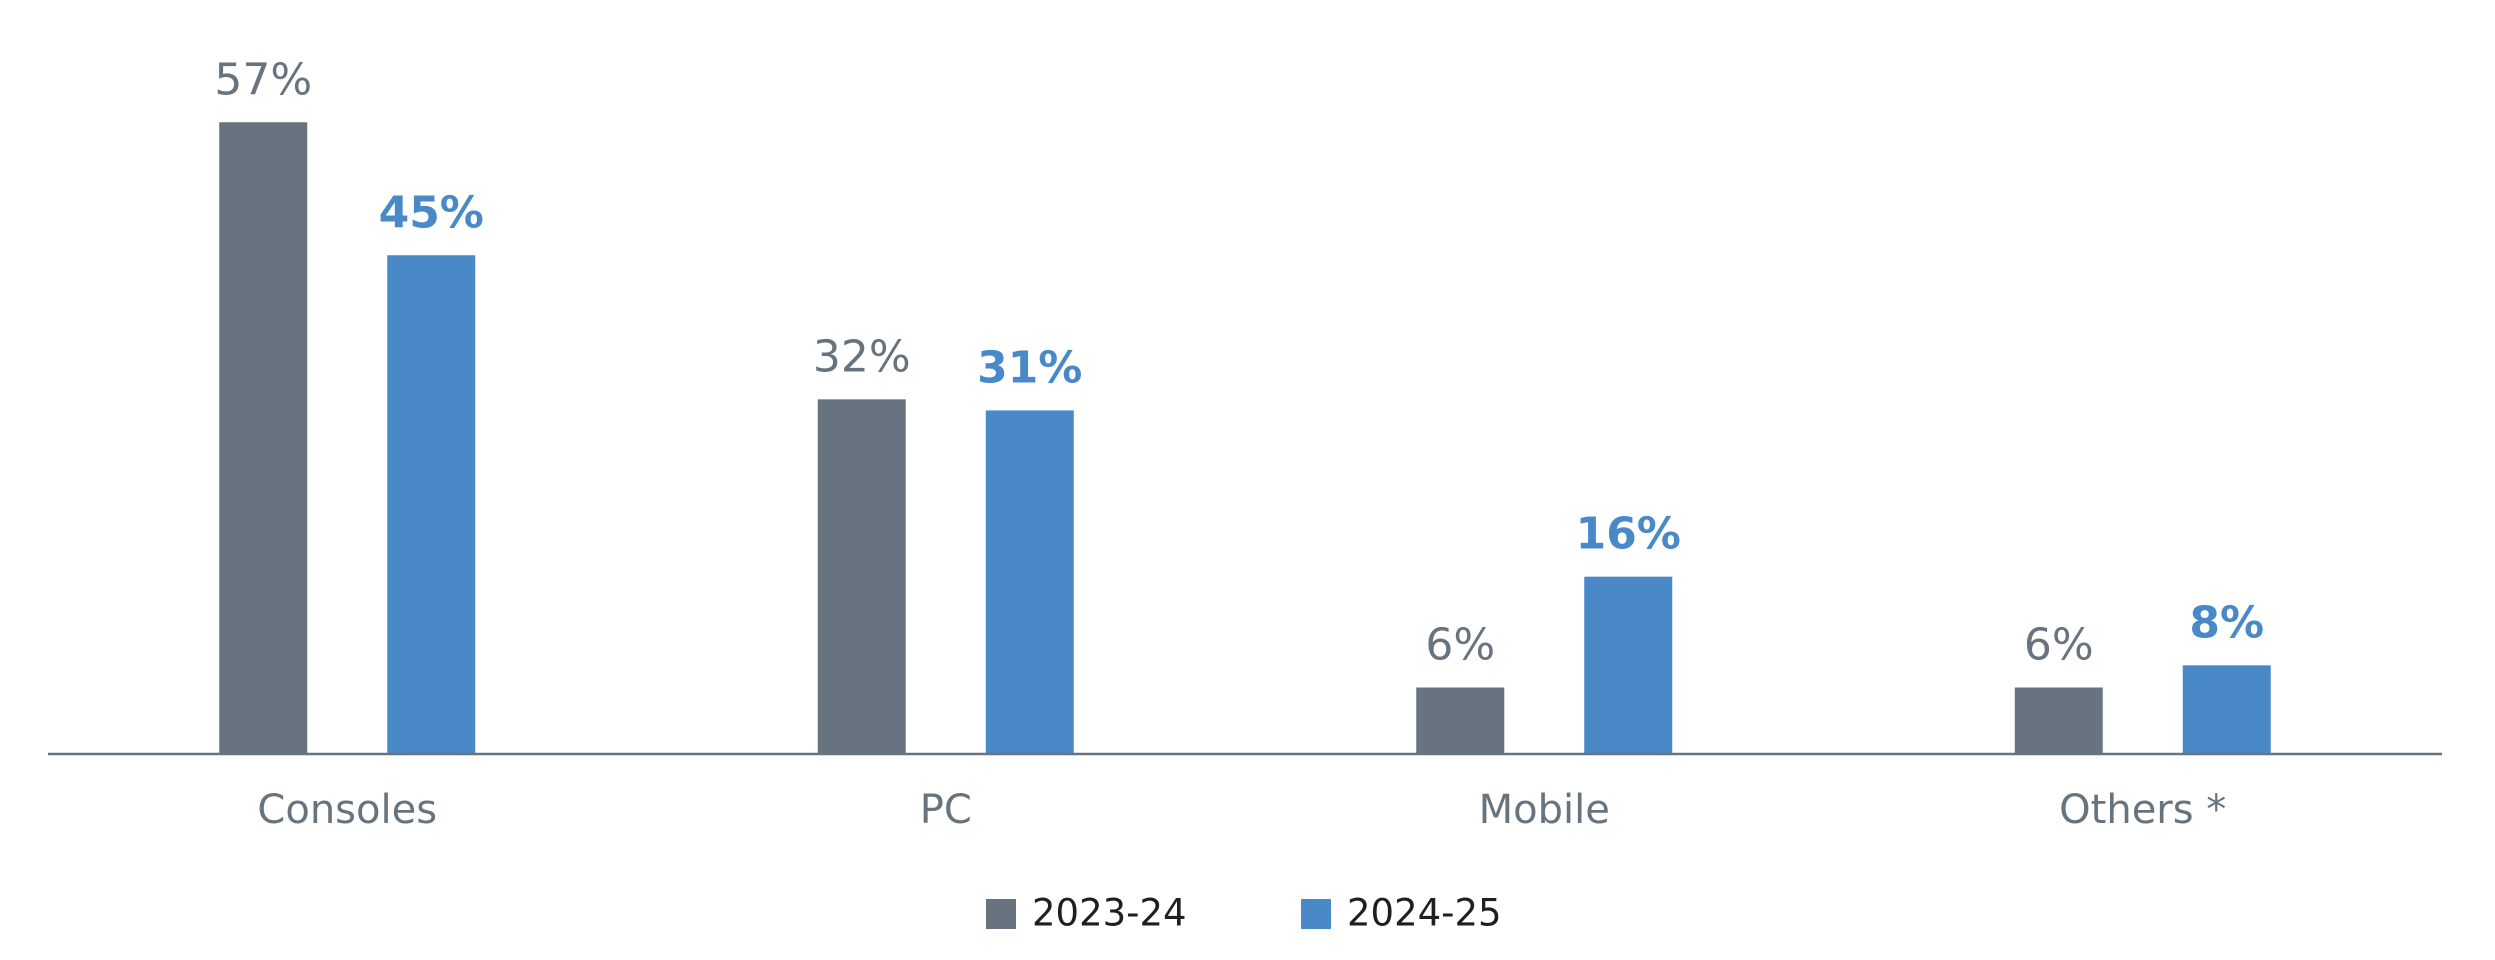  Describe the element at coordinates (1424, 913) in the screenshot. I see `legend-text: 2024-25` at that location.